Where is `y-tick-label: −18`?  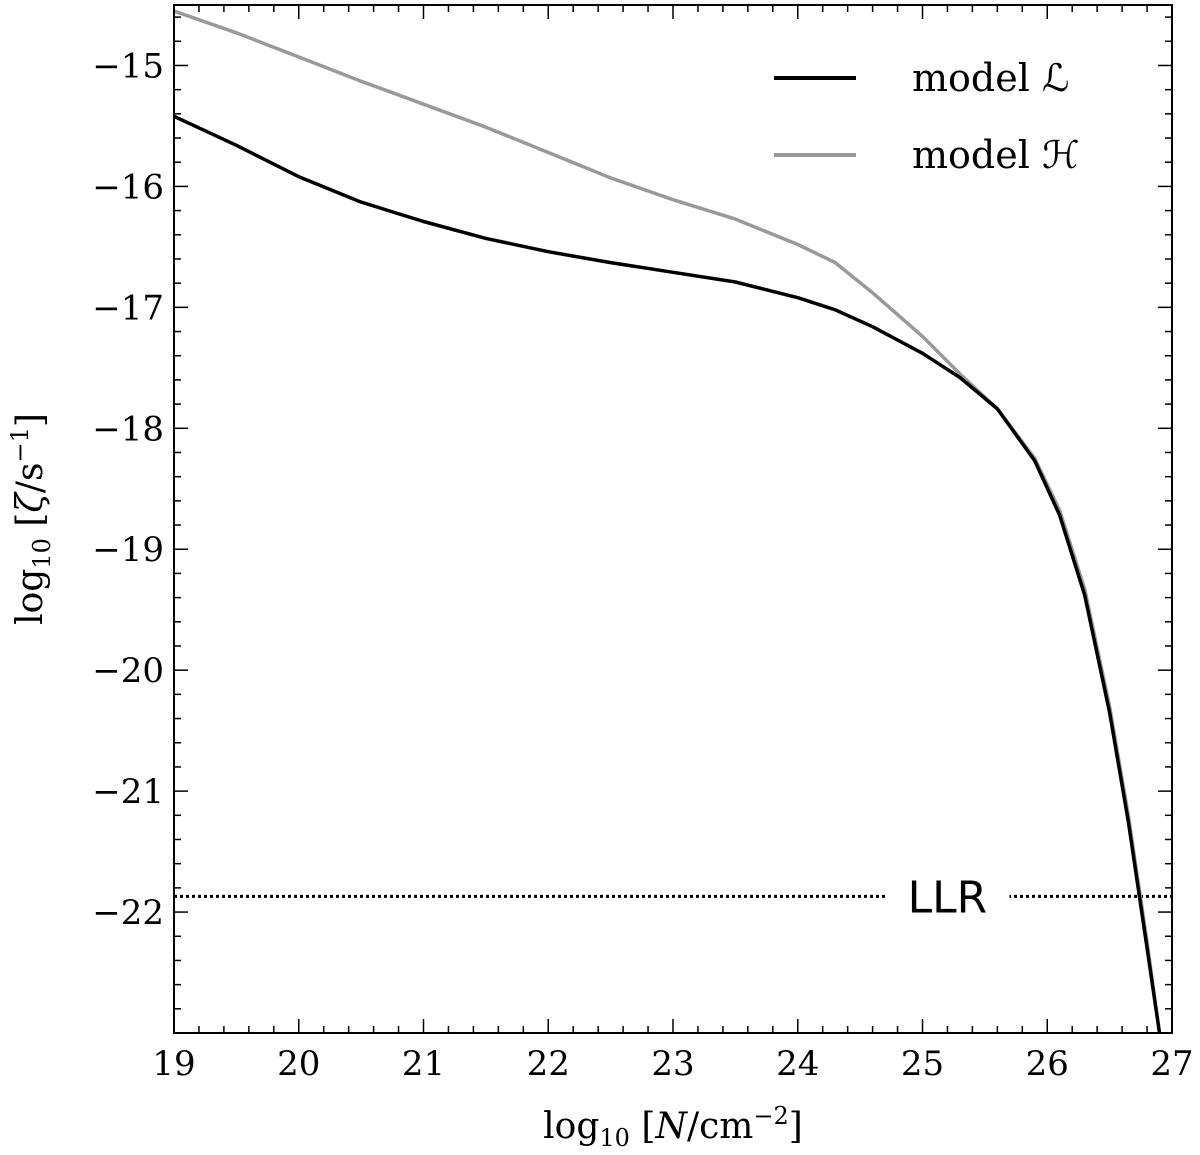 y-tick-label: −18 is located at coordinates (128, 429).